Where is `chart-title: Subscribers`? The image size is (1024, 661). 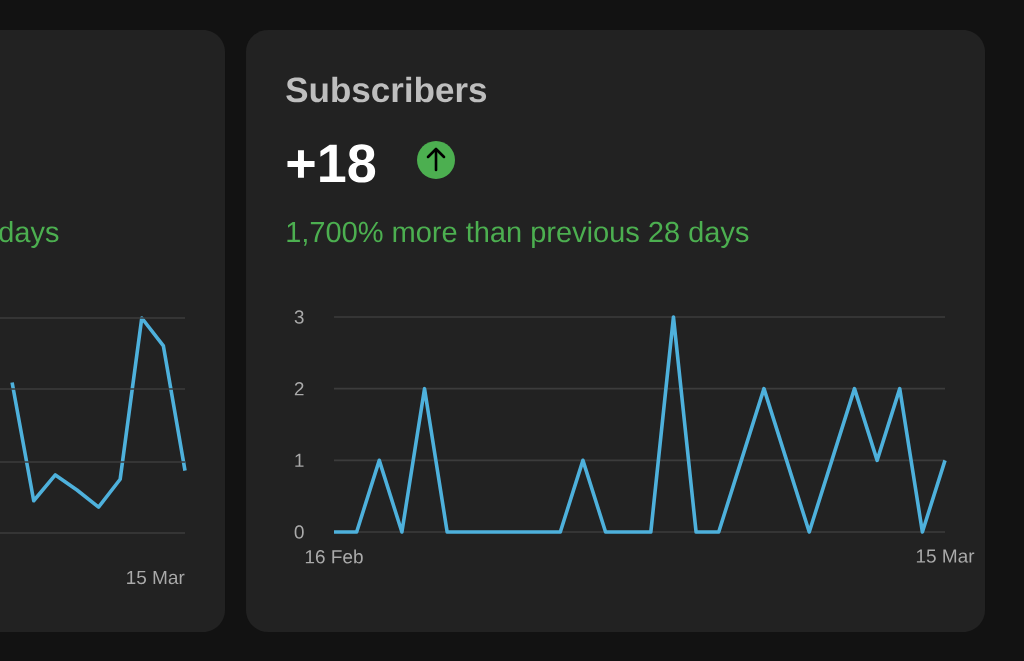 chart-title: Subscribers is located at coordinates (386, 89).